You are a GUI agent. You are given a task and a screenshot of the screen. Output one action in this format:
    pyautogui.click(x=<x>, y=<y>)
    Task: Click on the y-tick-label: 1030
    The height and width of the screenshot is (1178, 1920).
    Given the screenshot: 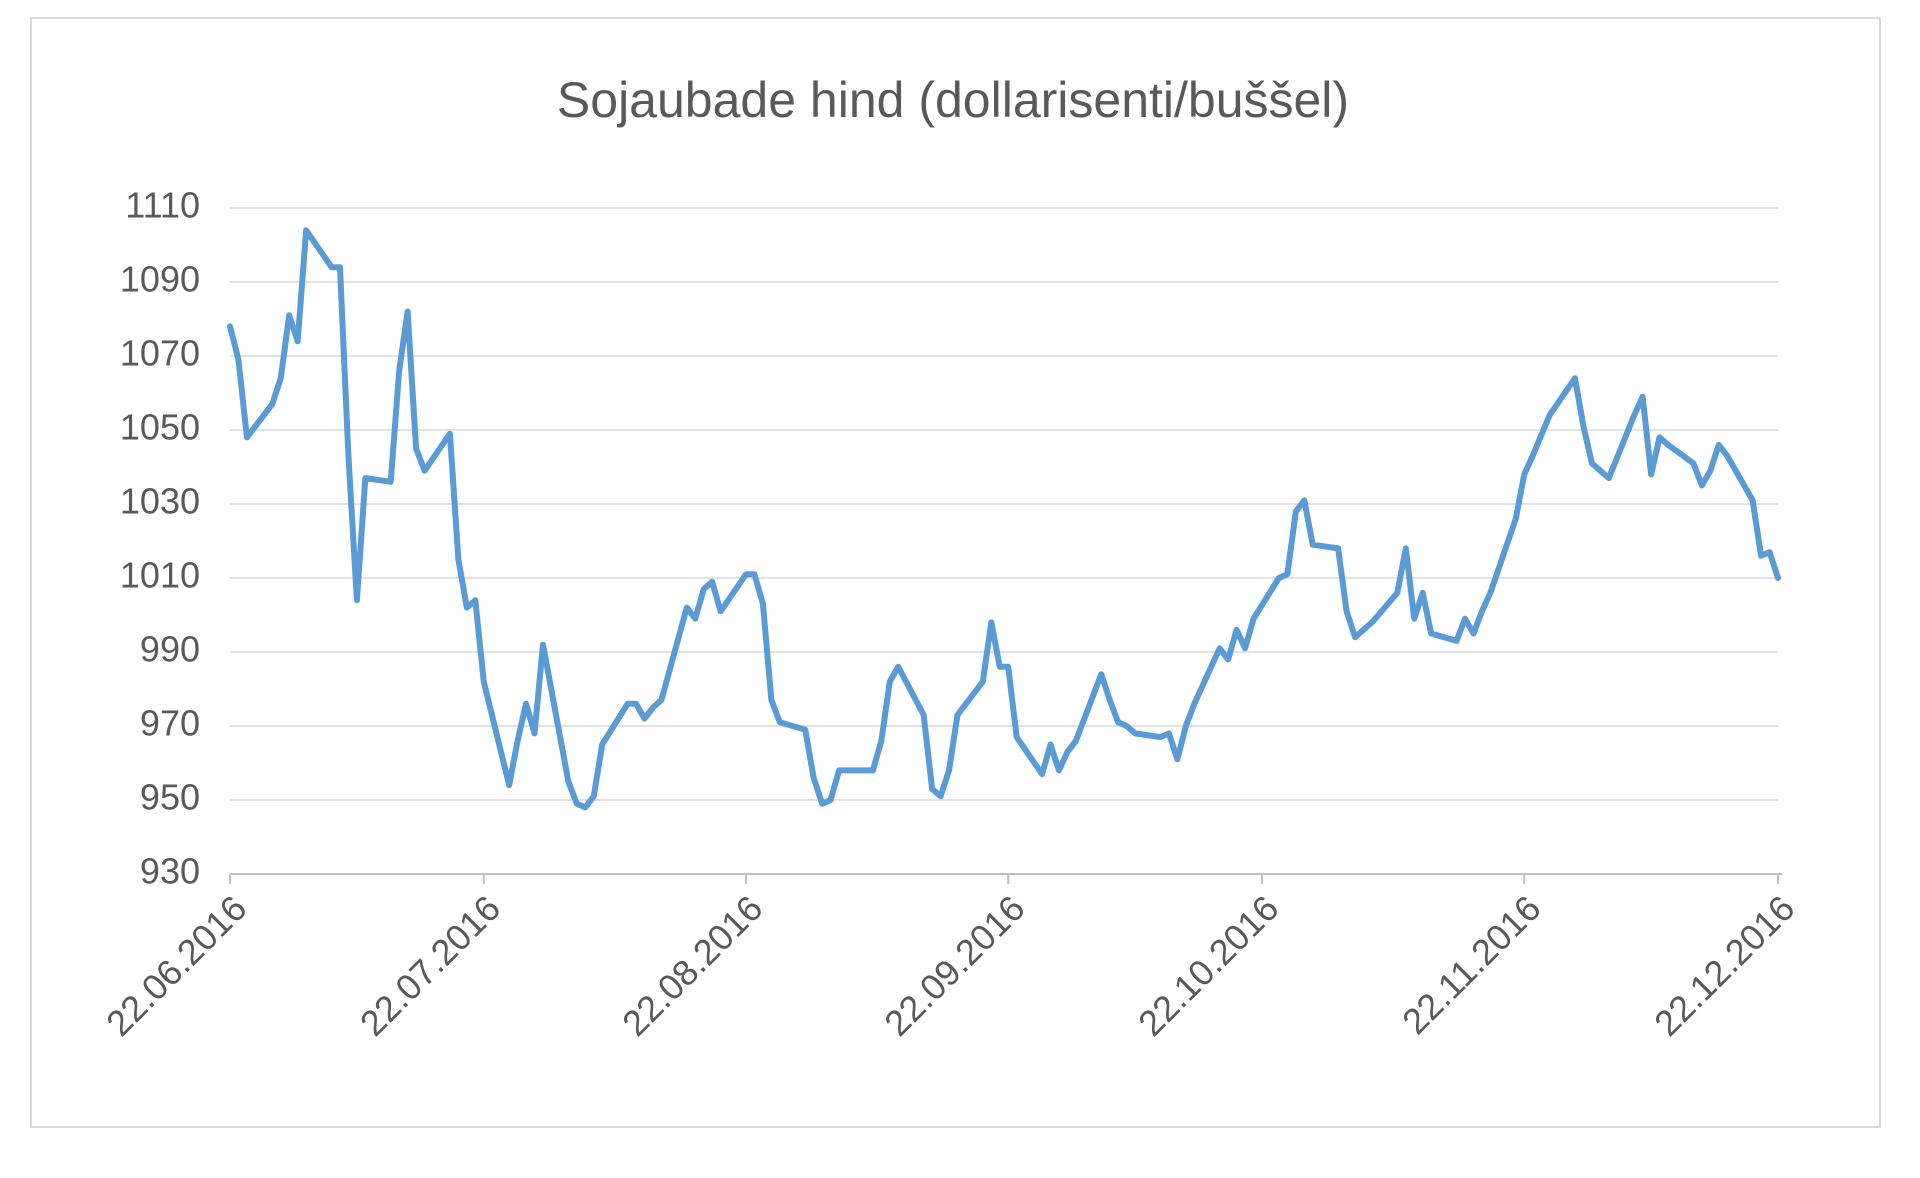 What is the action you would take?
    pyautogui.click(x=160, y=501)
    